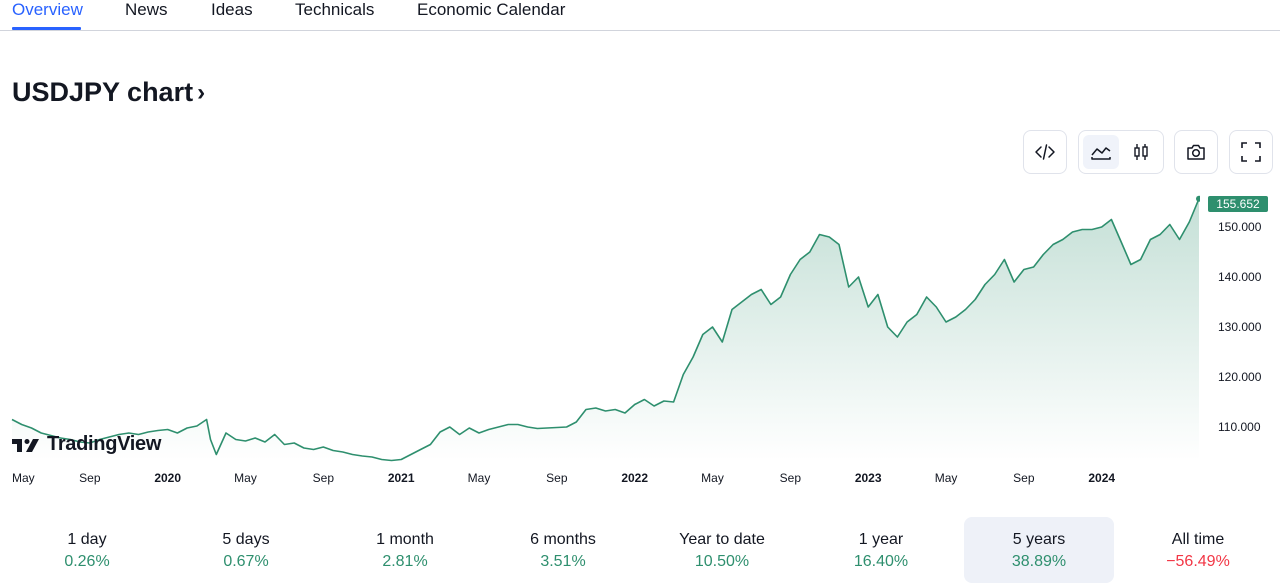 The height and width of the screenshot is (584, 1280). What do you see at coordinates (1238, 204) in the screenshot?
I see `last-price-badge: 155.652` at bounding box center [1238, 204].